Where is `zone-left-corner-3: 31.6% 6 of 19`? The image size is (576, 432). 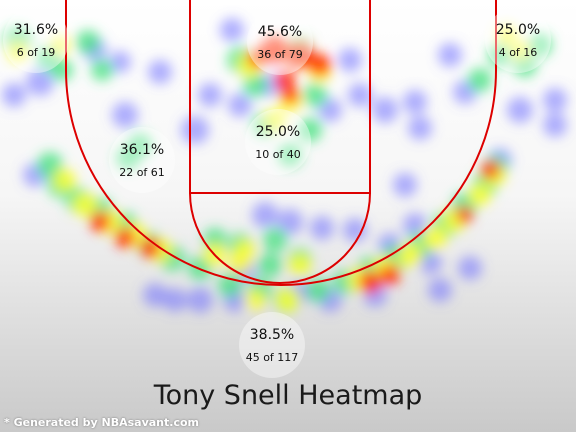 zone-left-corner-3: 31.6% 6 of 19 is located at coordinates (36, 40).